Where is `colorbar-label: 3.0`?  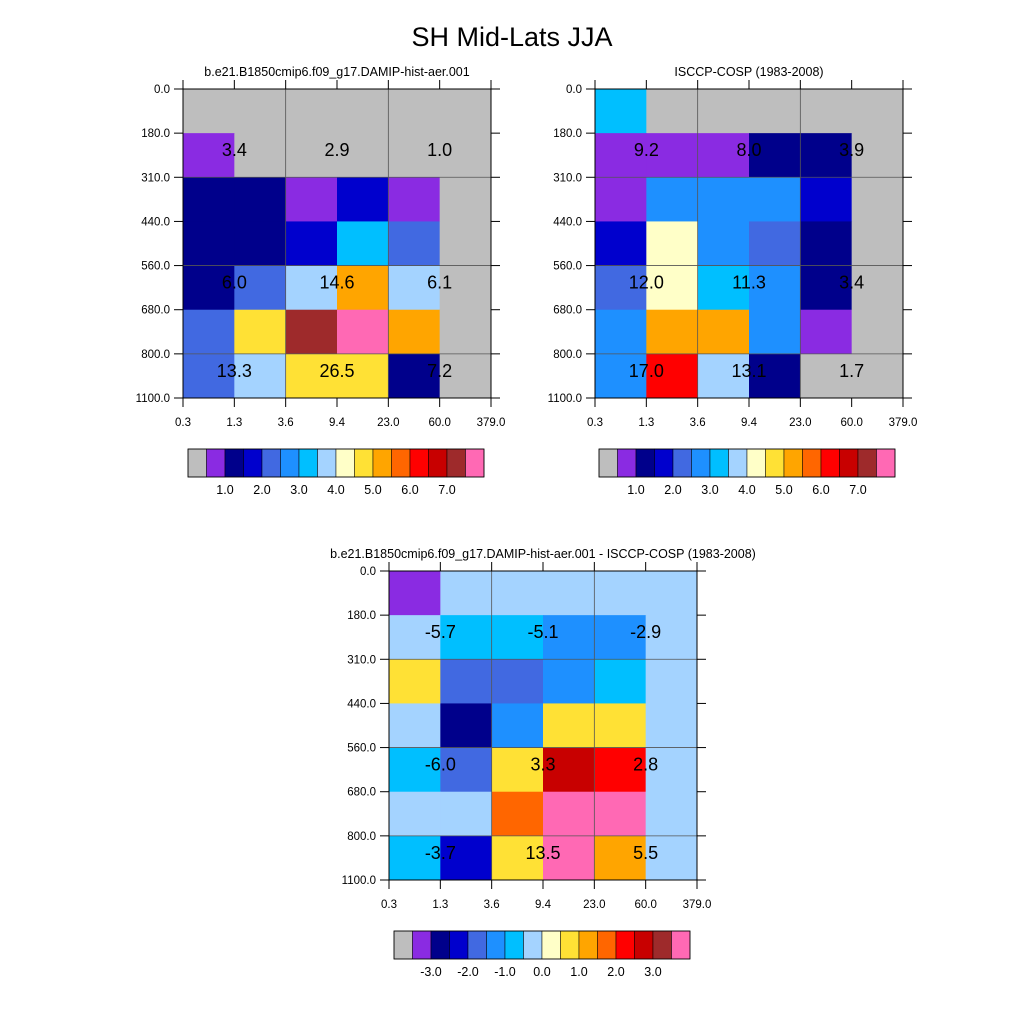
colorbar-label: 3.0 is located at coordinates (709, 490).